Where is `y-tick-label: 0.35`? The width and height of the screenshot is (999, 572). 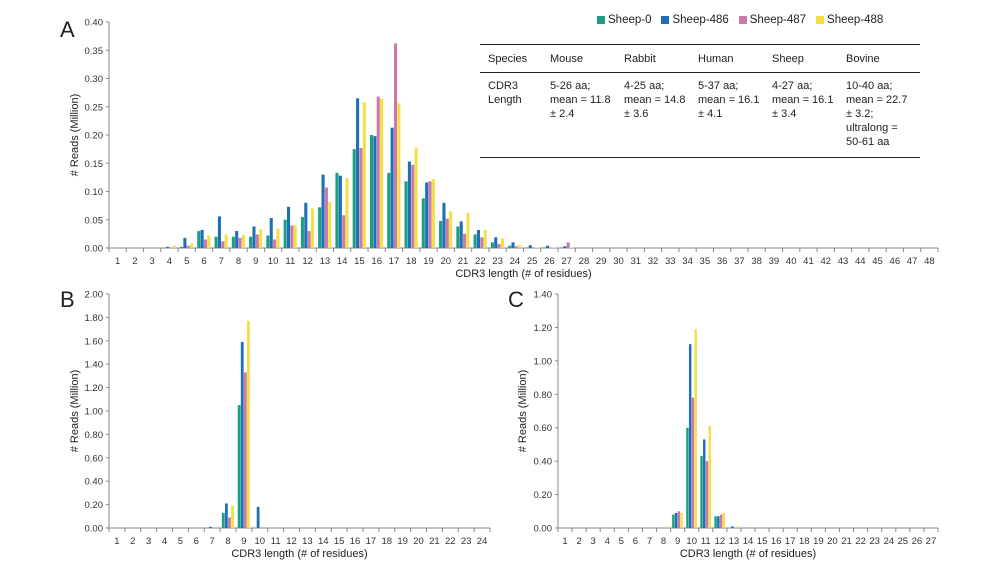 y-tick-label: 0.35 is located at coordinates (94, 51).